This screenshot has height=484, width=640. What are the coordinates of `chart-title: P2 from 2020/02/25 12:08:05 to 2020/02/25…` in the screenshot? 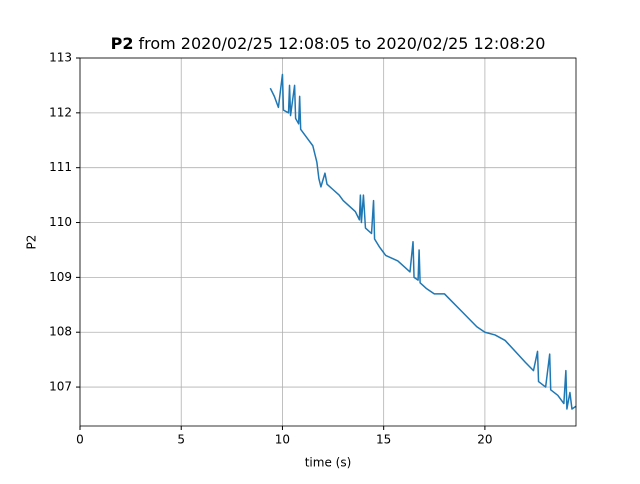 It's located at (328, 43).